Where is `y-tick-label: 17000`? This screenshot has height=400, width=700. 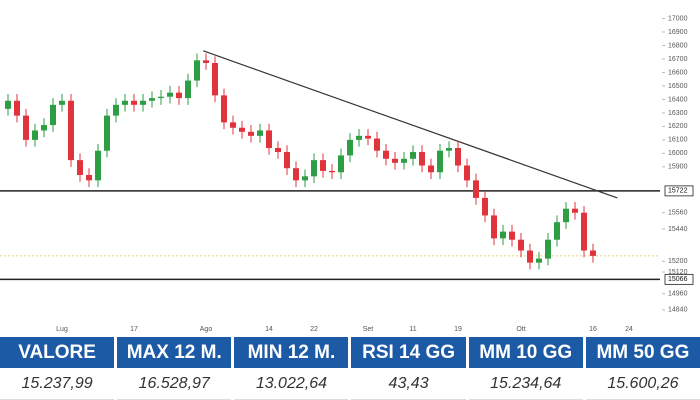
y-tick-label: 17000 is located at coordinates (678, 18).